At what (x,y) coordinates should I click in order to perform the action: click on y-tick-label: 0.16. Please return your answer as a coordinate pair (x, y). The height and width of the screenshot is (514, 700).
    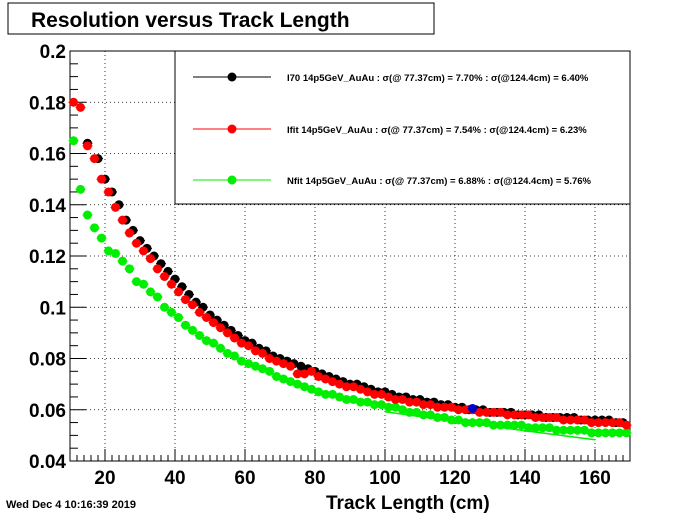
    Looking at the image, I should click on (47, 155).